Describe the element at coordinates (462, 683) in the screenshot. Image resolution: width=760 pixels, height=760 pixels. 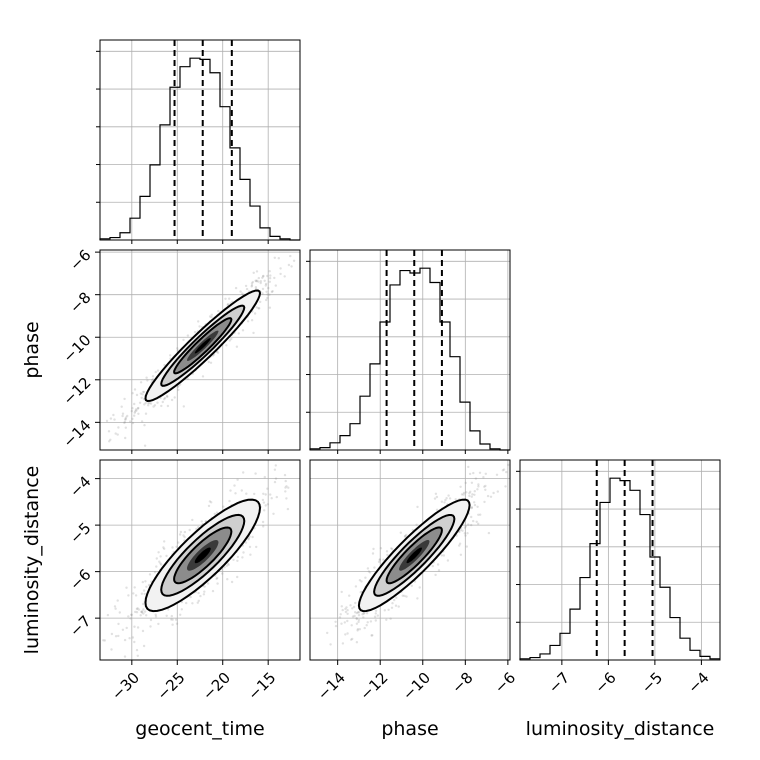
I see `x-tick-label: −8` at that location.